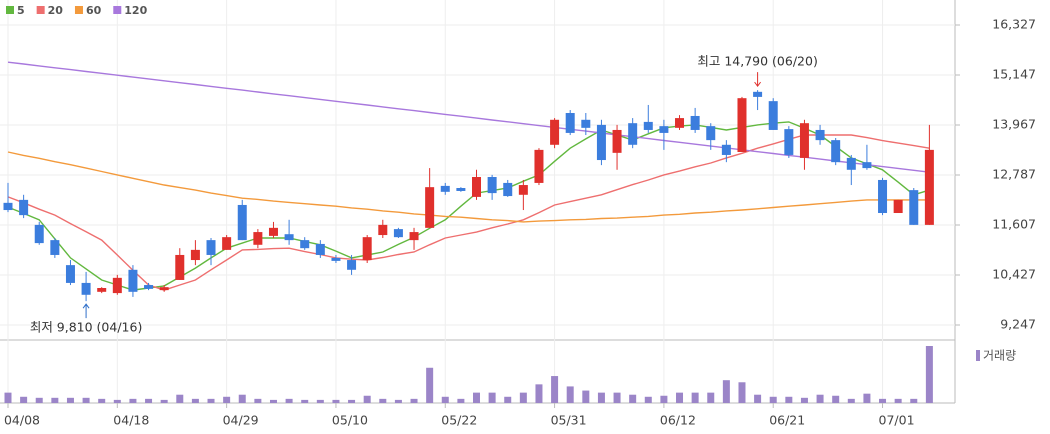  I want to click on x-tick-label: 07/01, so click(897, 420).